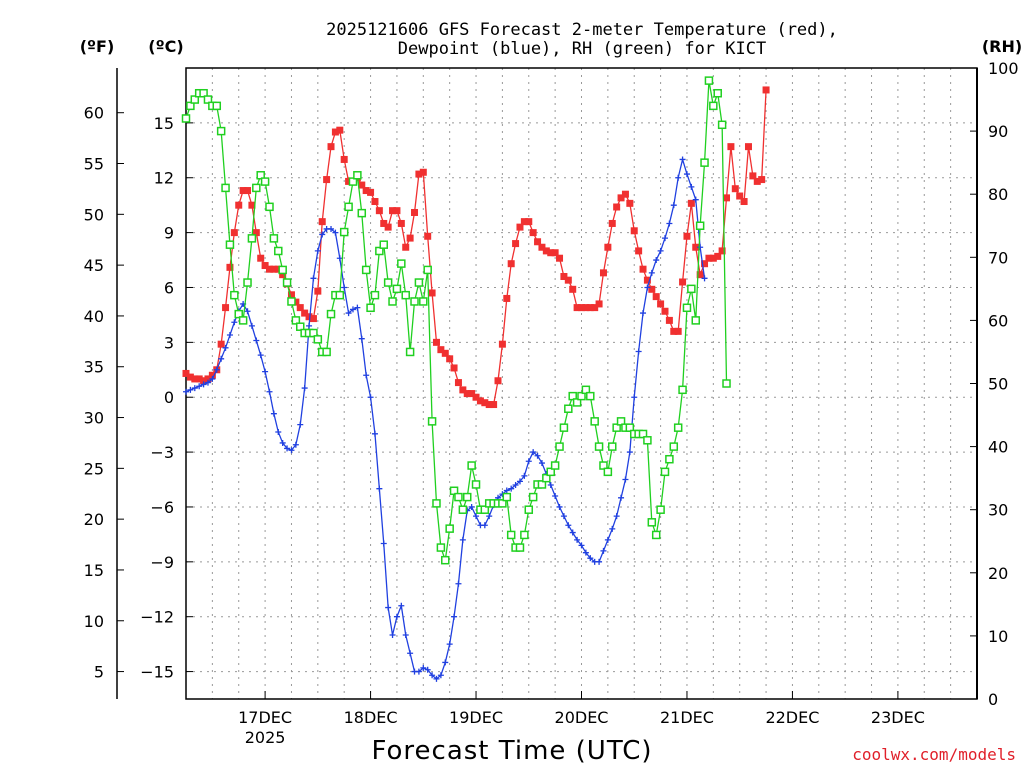 Image resolution: width=1024 pixels, height=768 pixels. What do you see at coordinates (998, 573) in the screenshot?
I see `y-rh-tick-label: 20` at bounding box center [998, 573].